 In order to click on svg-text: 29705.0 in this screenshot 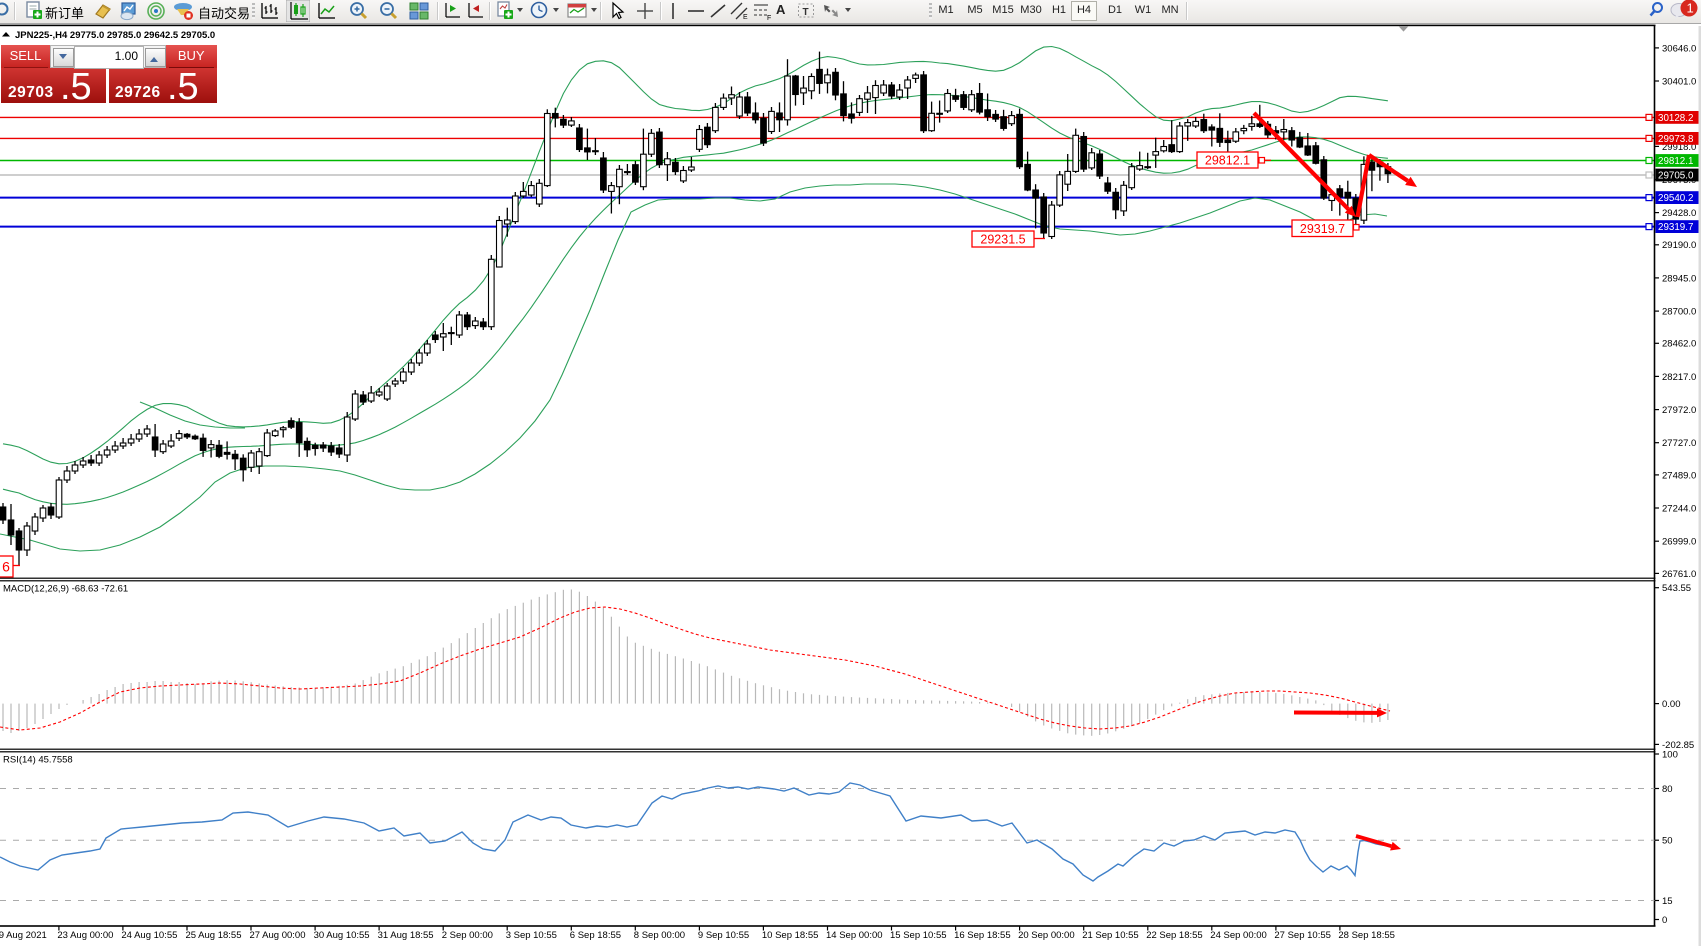, I will do `click(1676, 176)`.